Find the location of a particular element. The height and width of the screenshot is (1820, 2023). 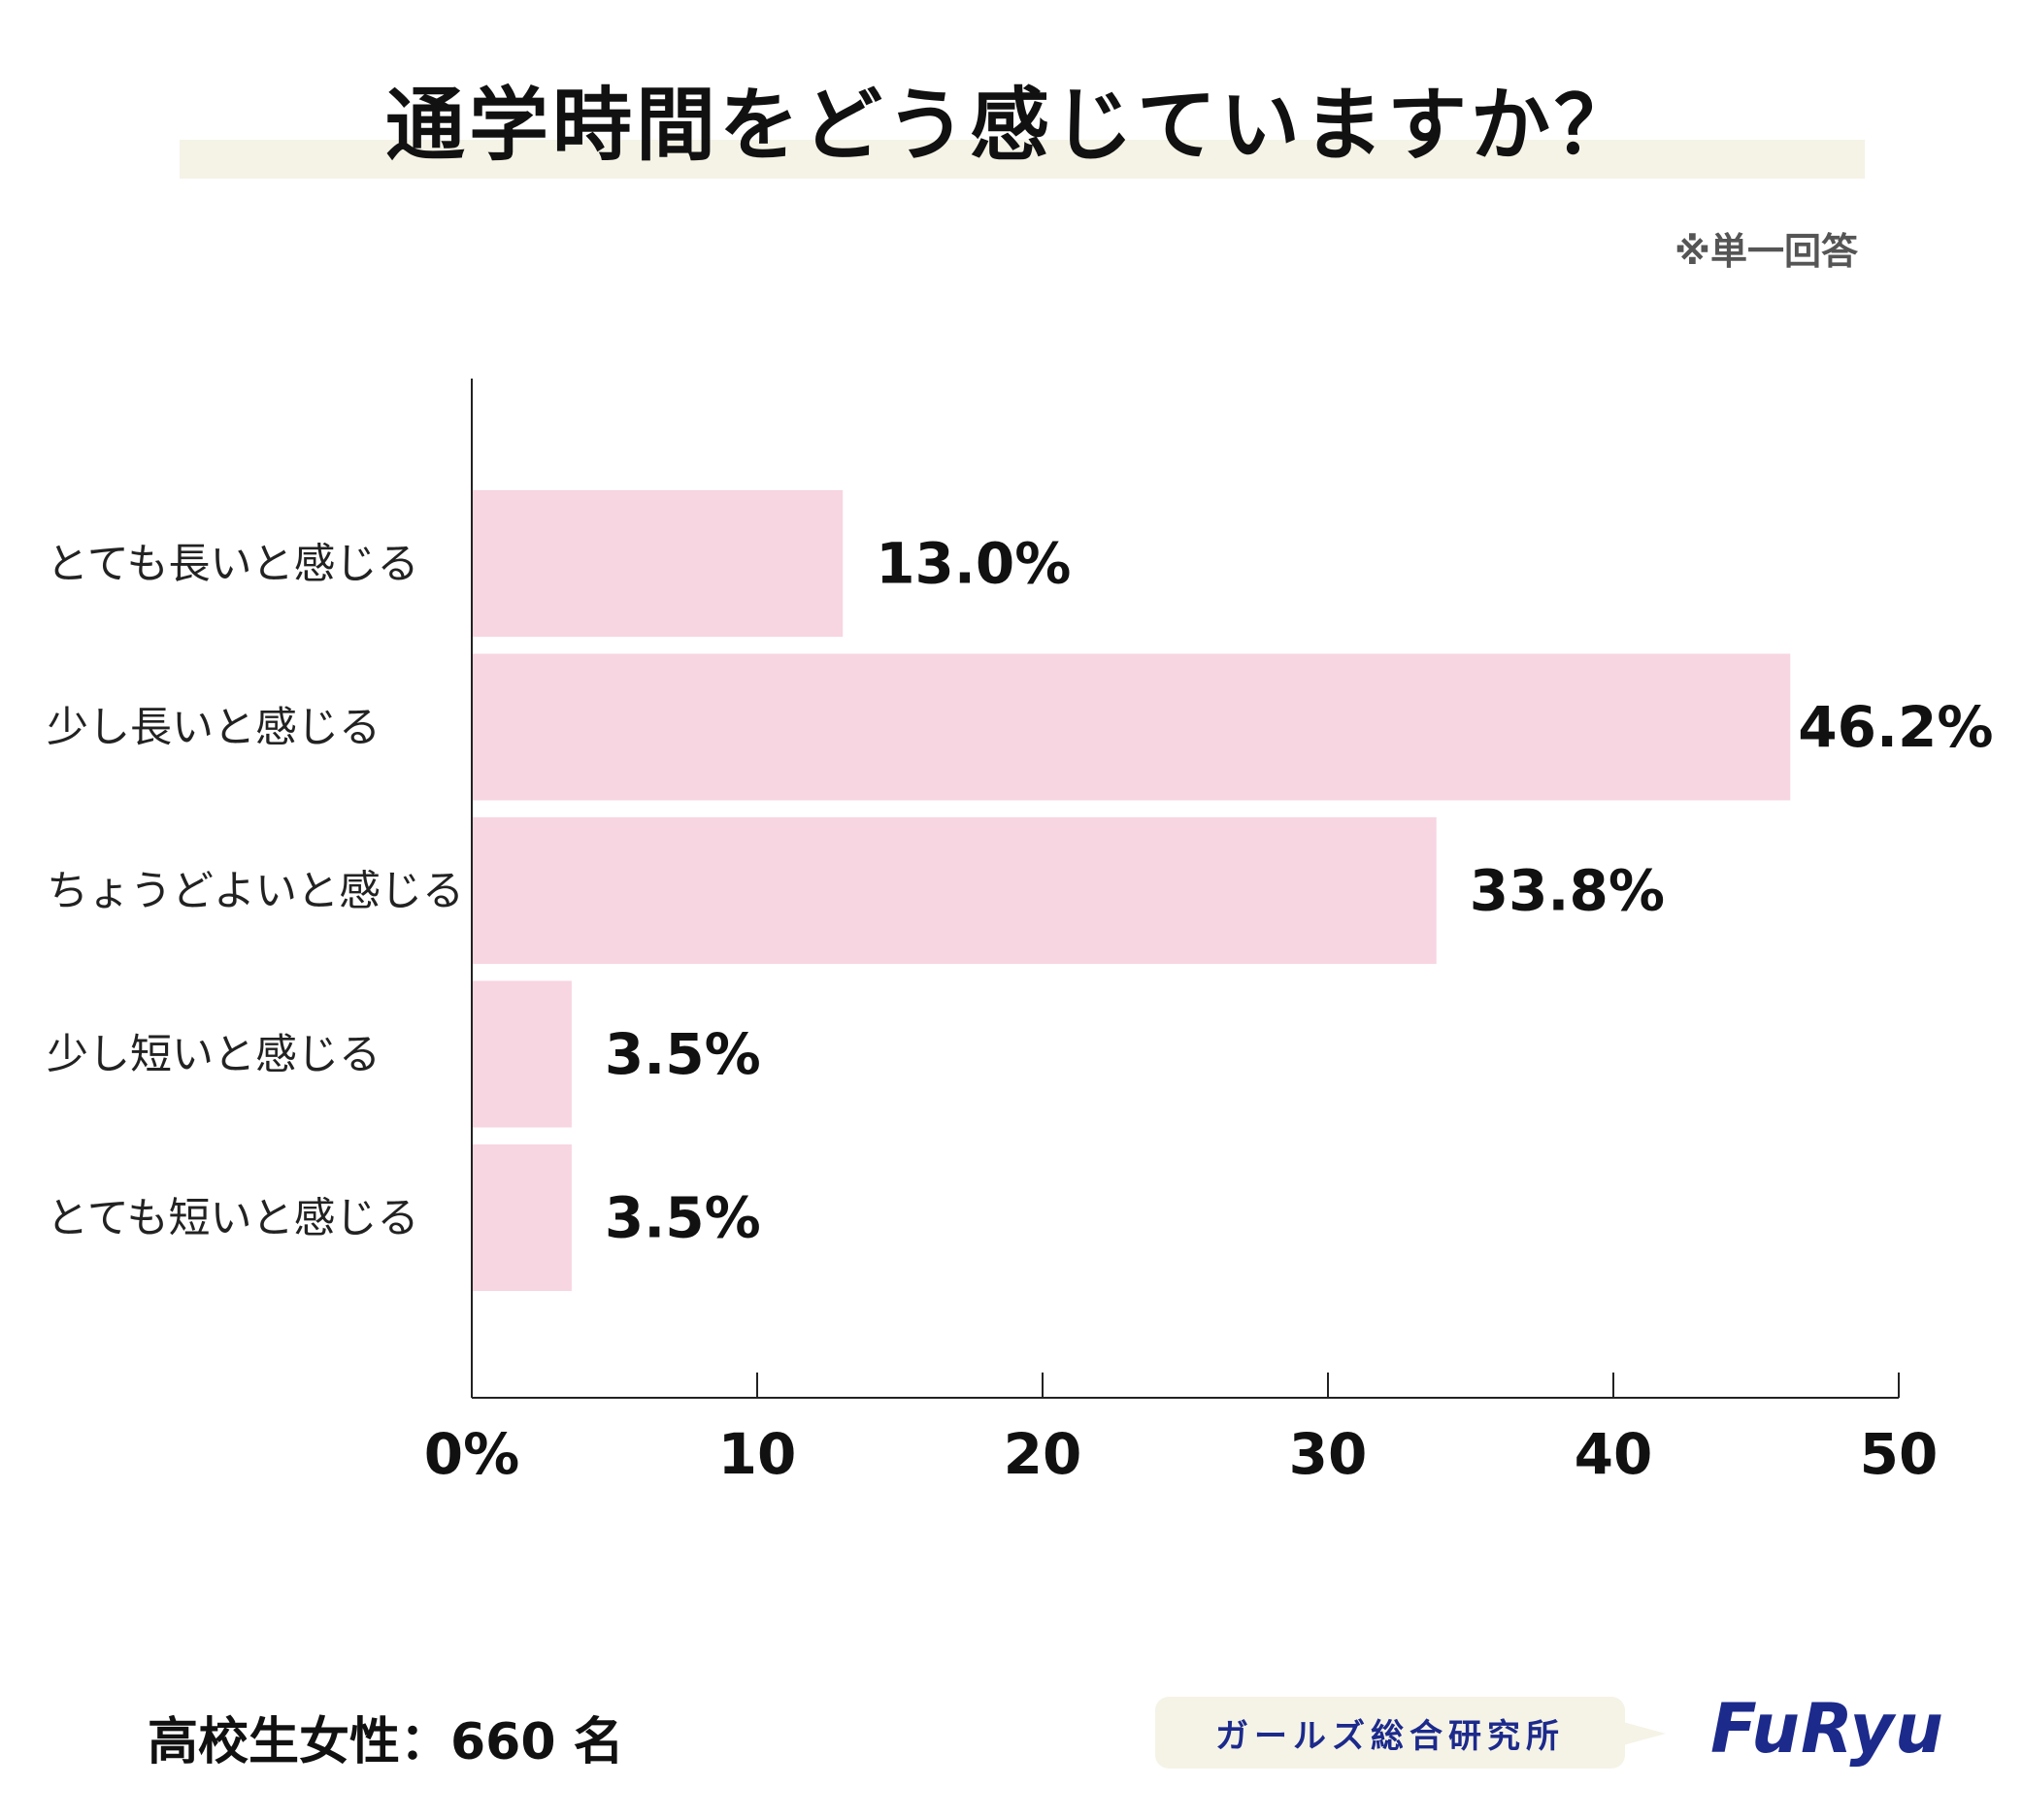

x-tick-label-0: 0% is located at coordinates (472, 1454).